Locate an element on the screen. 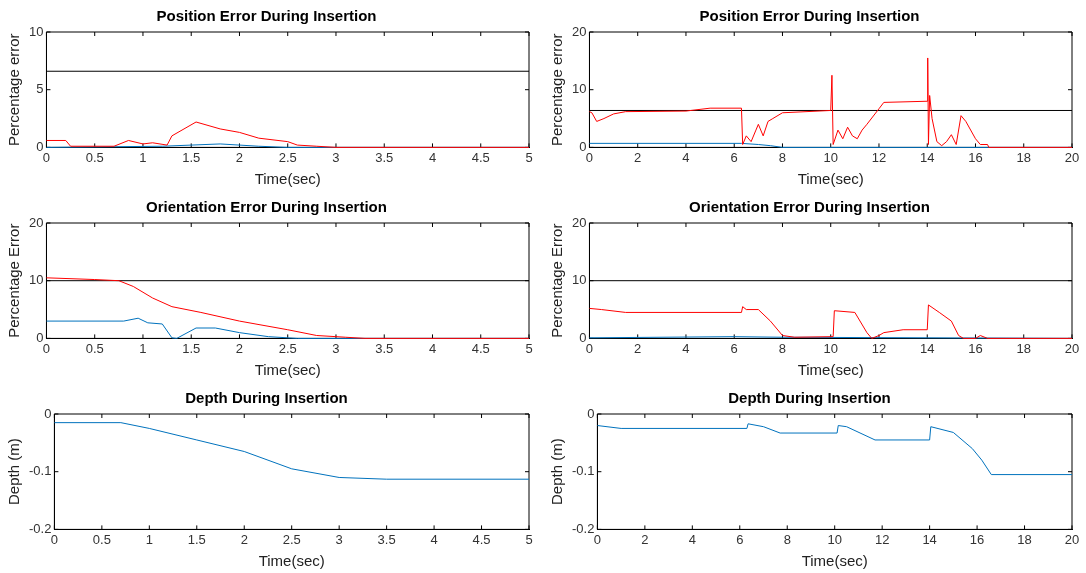 This screenshot has height=573, width=1086. y-tick-label: 5 is located at coordinates (40, 89).